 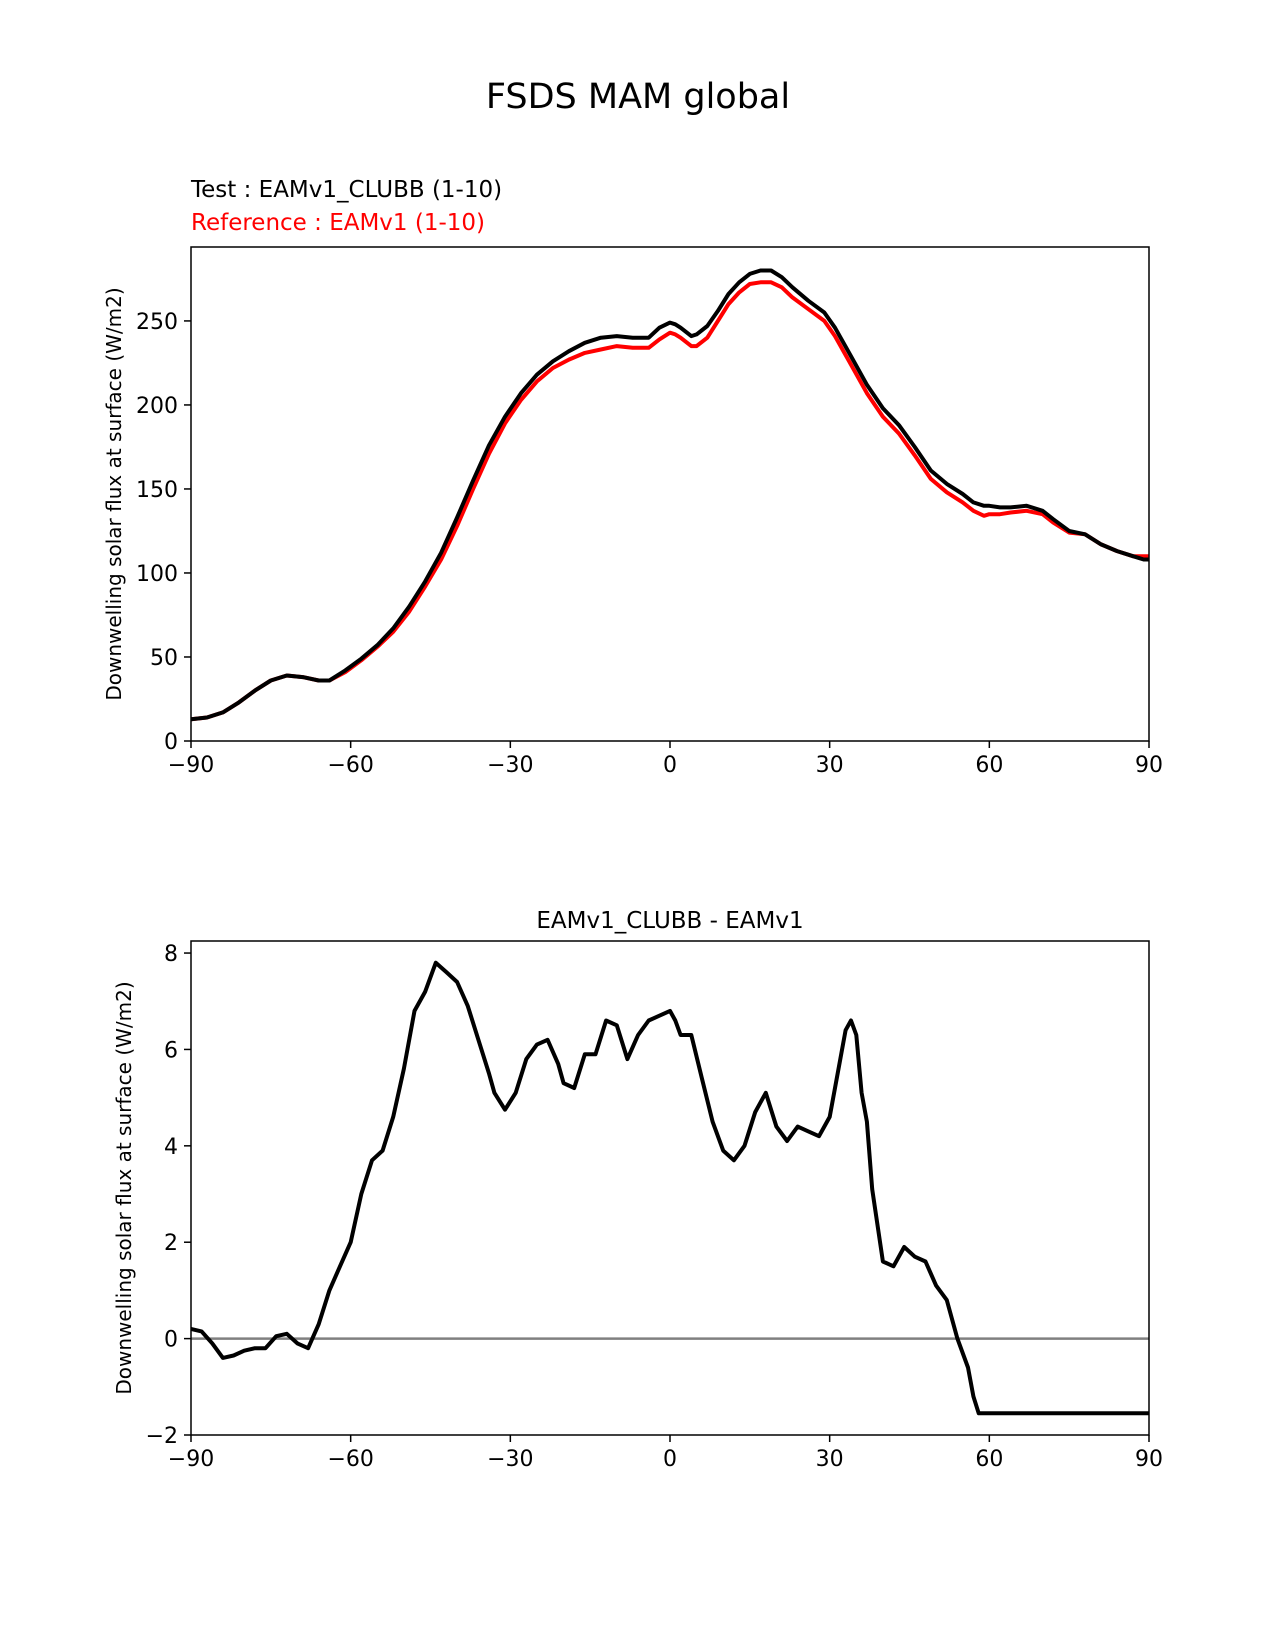 What do you see at coordinates (350, 1459) in the screenshot?
I see `difference-x-tick-label: −60` at bounding box center [350, 1459].